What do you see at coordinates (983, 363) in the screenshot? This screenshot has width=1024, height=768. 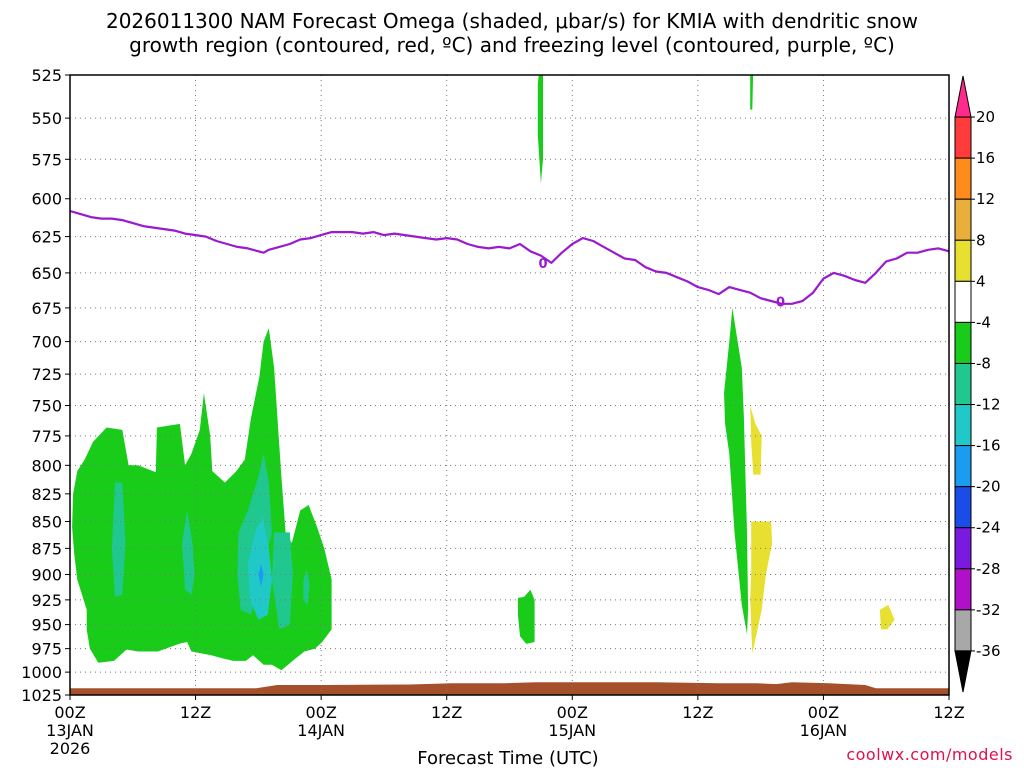 I see `colorbar-label: -8` at bounding box center [983, 363].